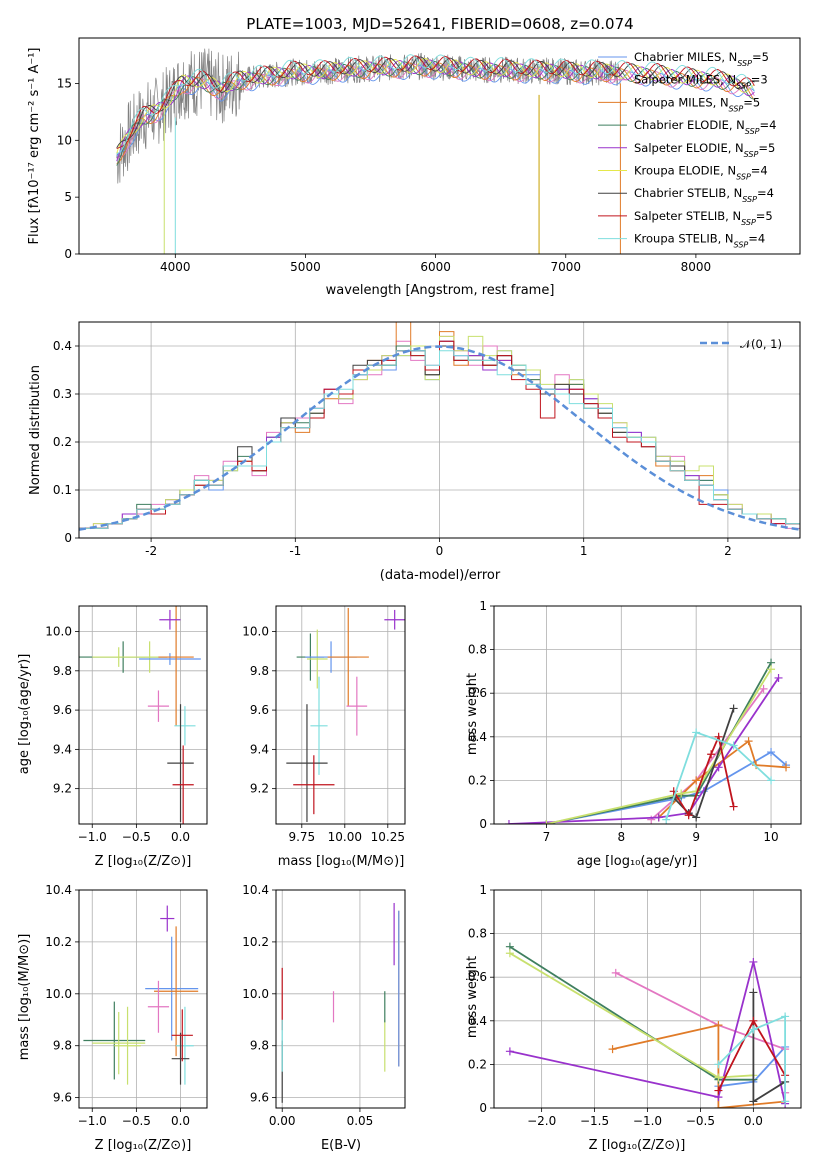 The width and height of the screenshot is (819, 1170). Describe the element at coordinates (34, 146) in the screenshot. I see `spectrum-ylabel: Flux [fλ10⁻¹⁷ erg cm⁻² s⁻¹ A⁻¹]` at that location.